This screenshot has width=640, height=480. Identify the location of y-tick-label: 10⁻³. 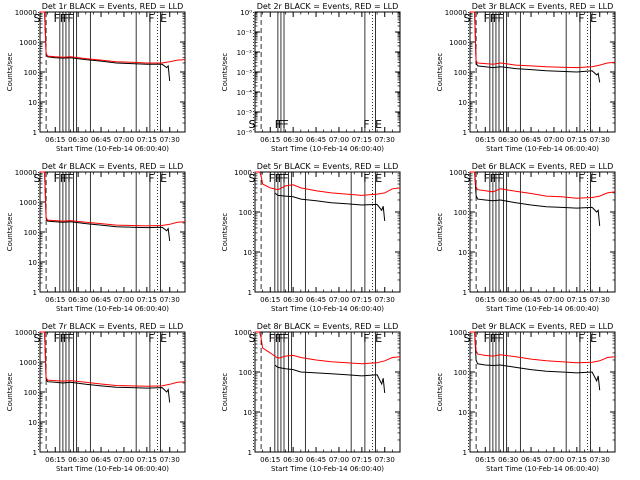
(245, 73).